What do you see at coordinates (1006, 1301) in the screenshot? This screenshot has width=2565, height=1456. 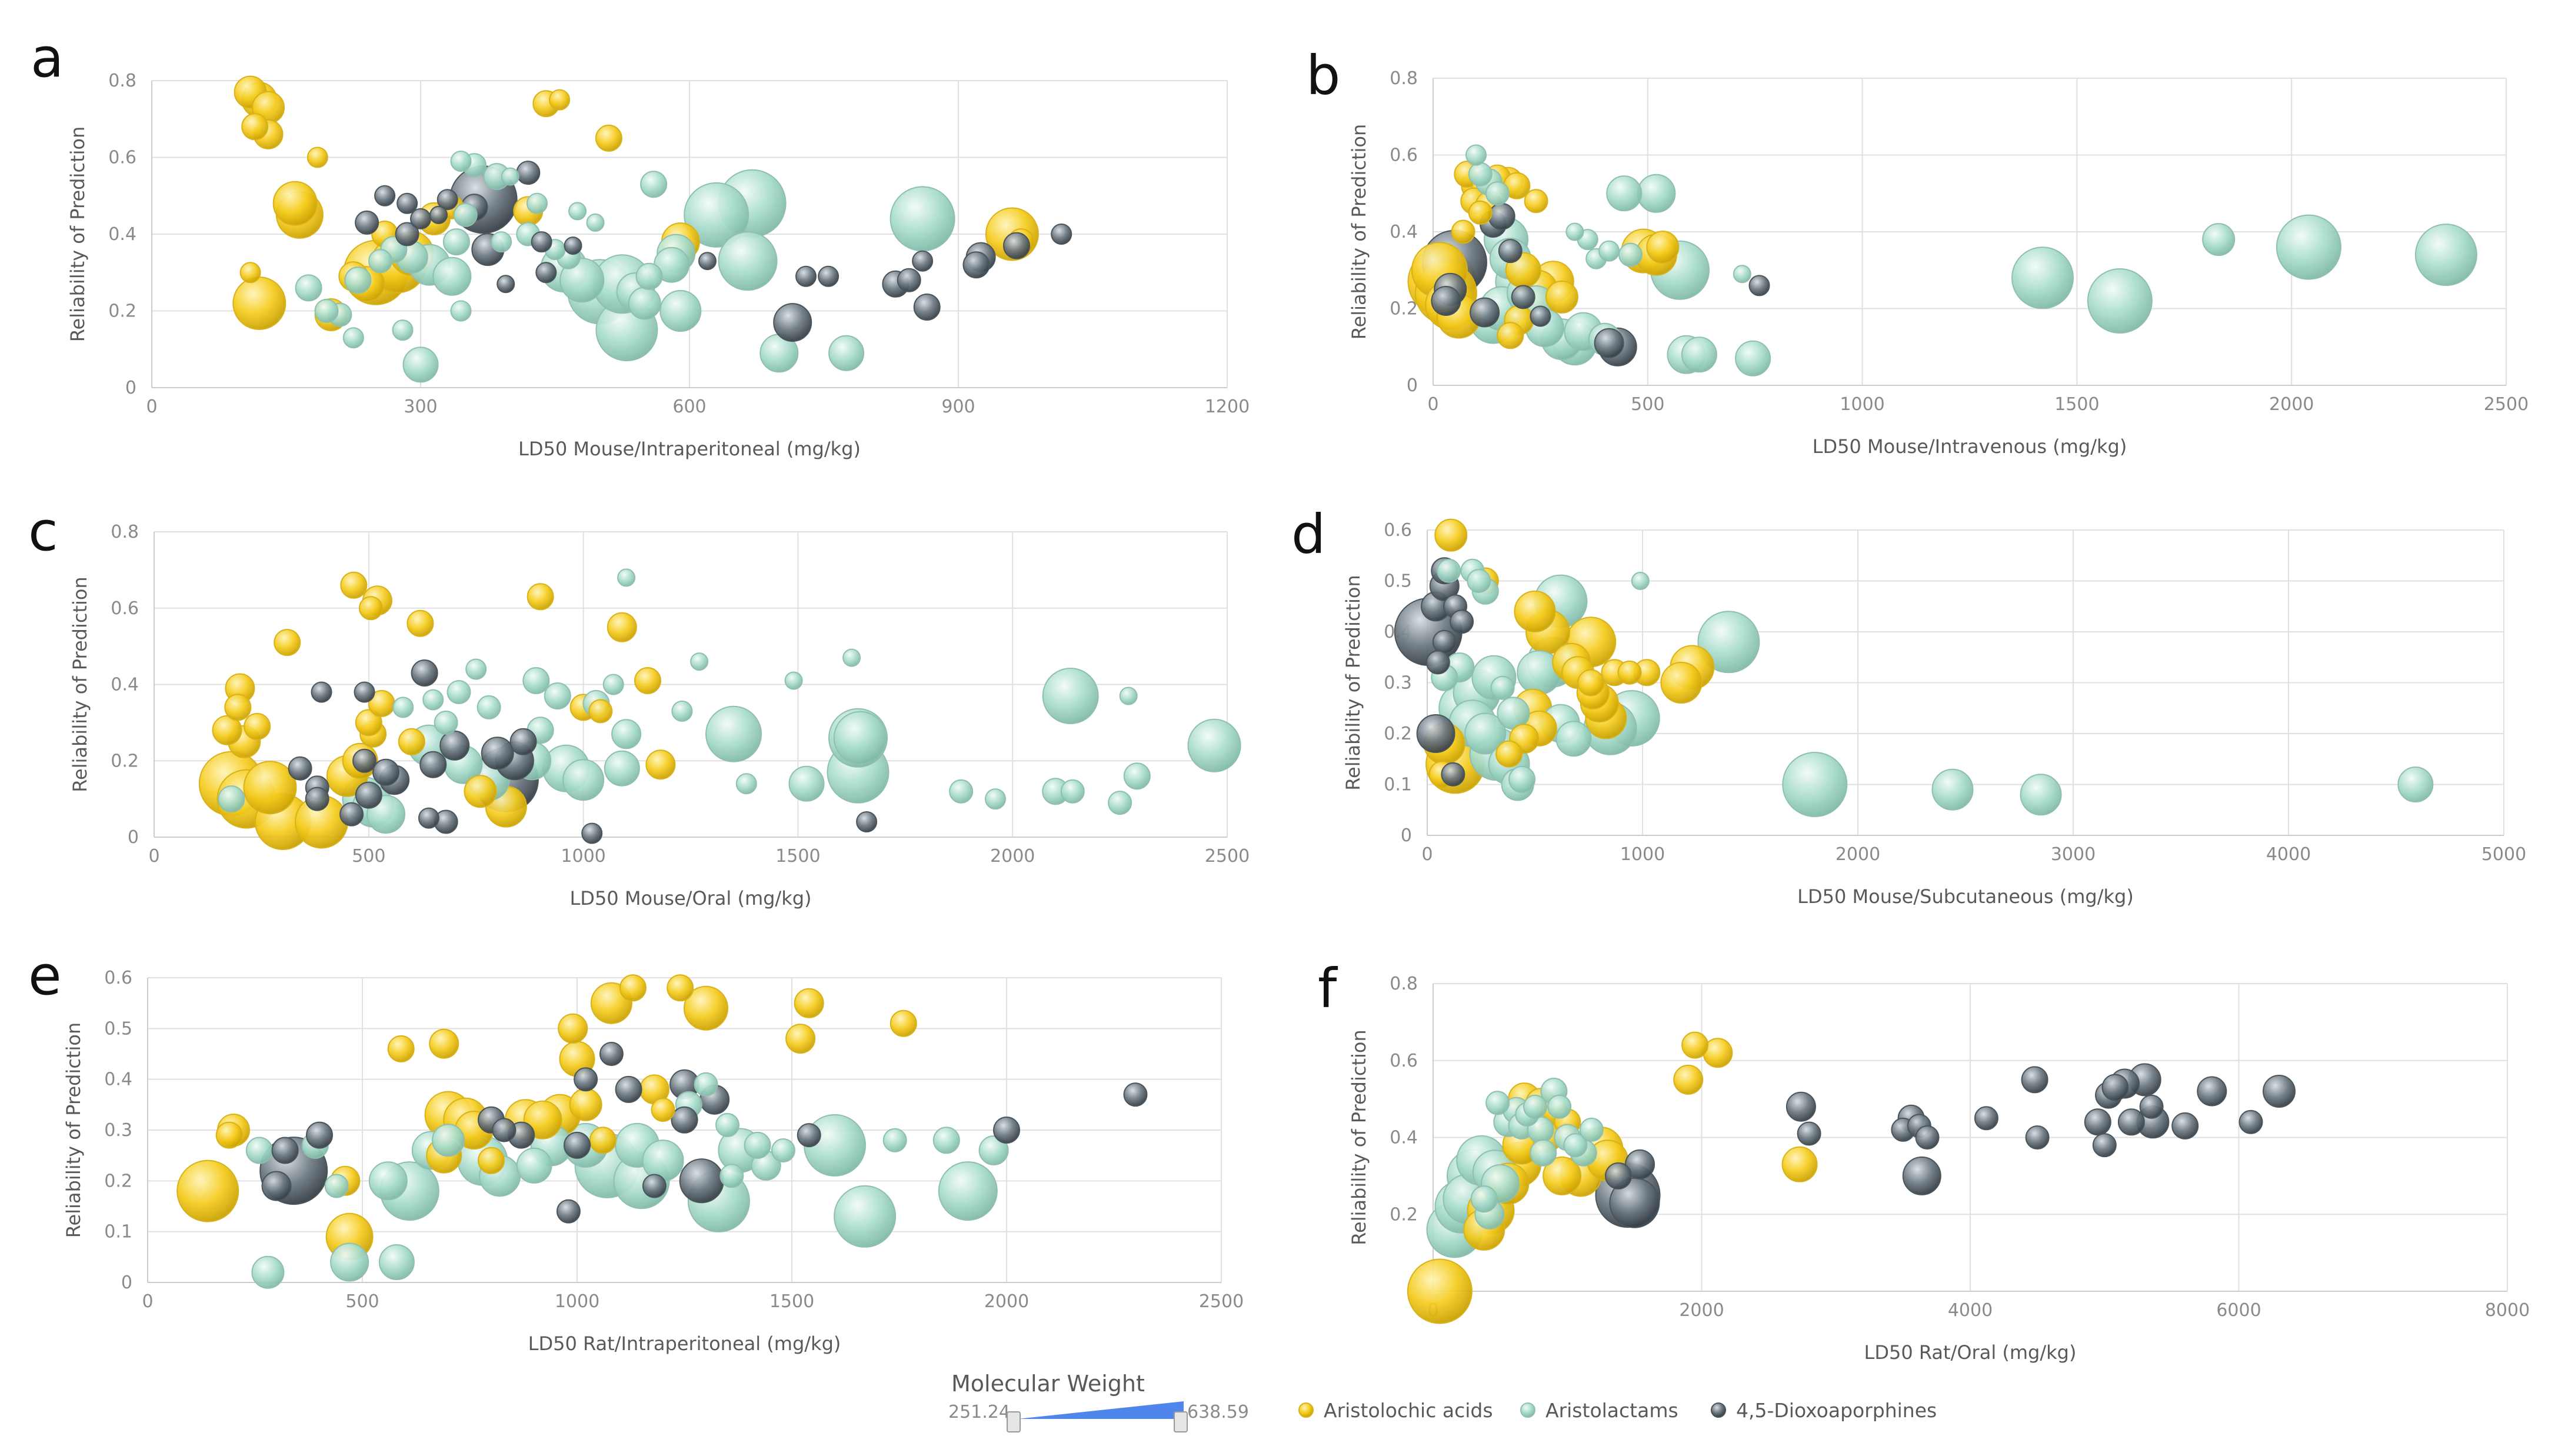 I see `x-tick-label: 2000` at bounding box center [1006, 1301].